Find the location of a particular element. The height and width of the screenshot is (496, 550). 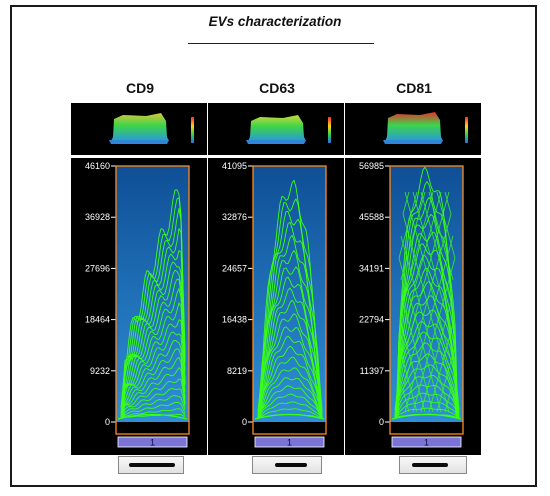

lane-profile-svg: 41095 32876 24657 16438 8219 0 1 is located at coordinates (274, 304).